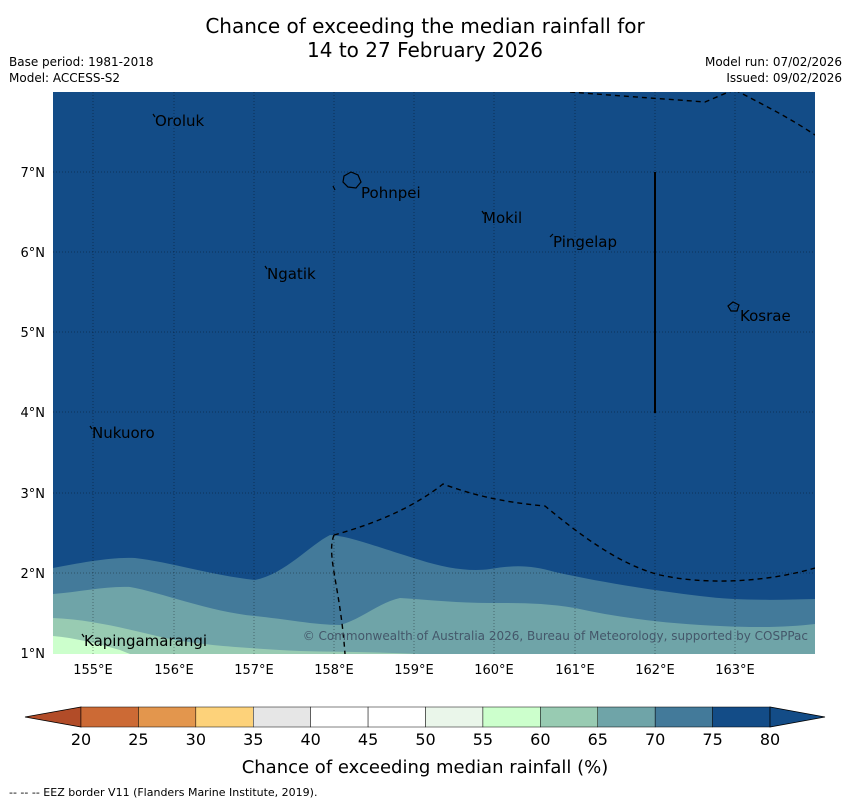 The height and width of the screenshot is (804, 850). I want to click on latitude-labels: 7°N 6°N 5°N 4°N 3°N 2°N 1°N, so click(33, 414).